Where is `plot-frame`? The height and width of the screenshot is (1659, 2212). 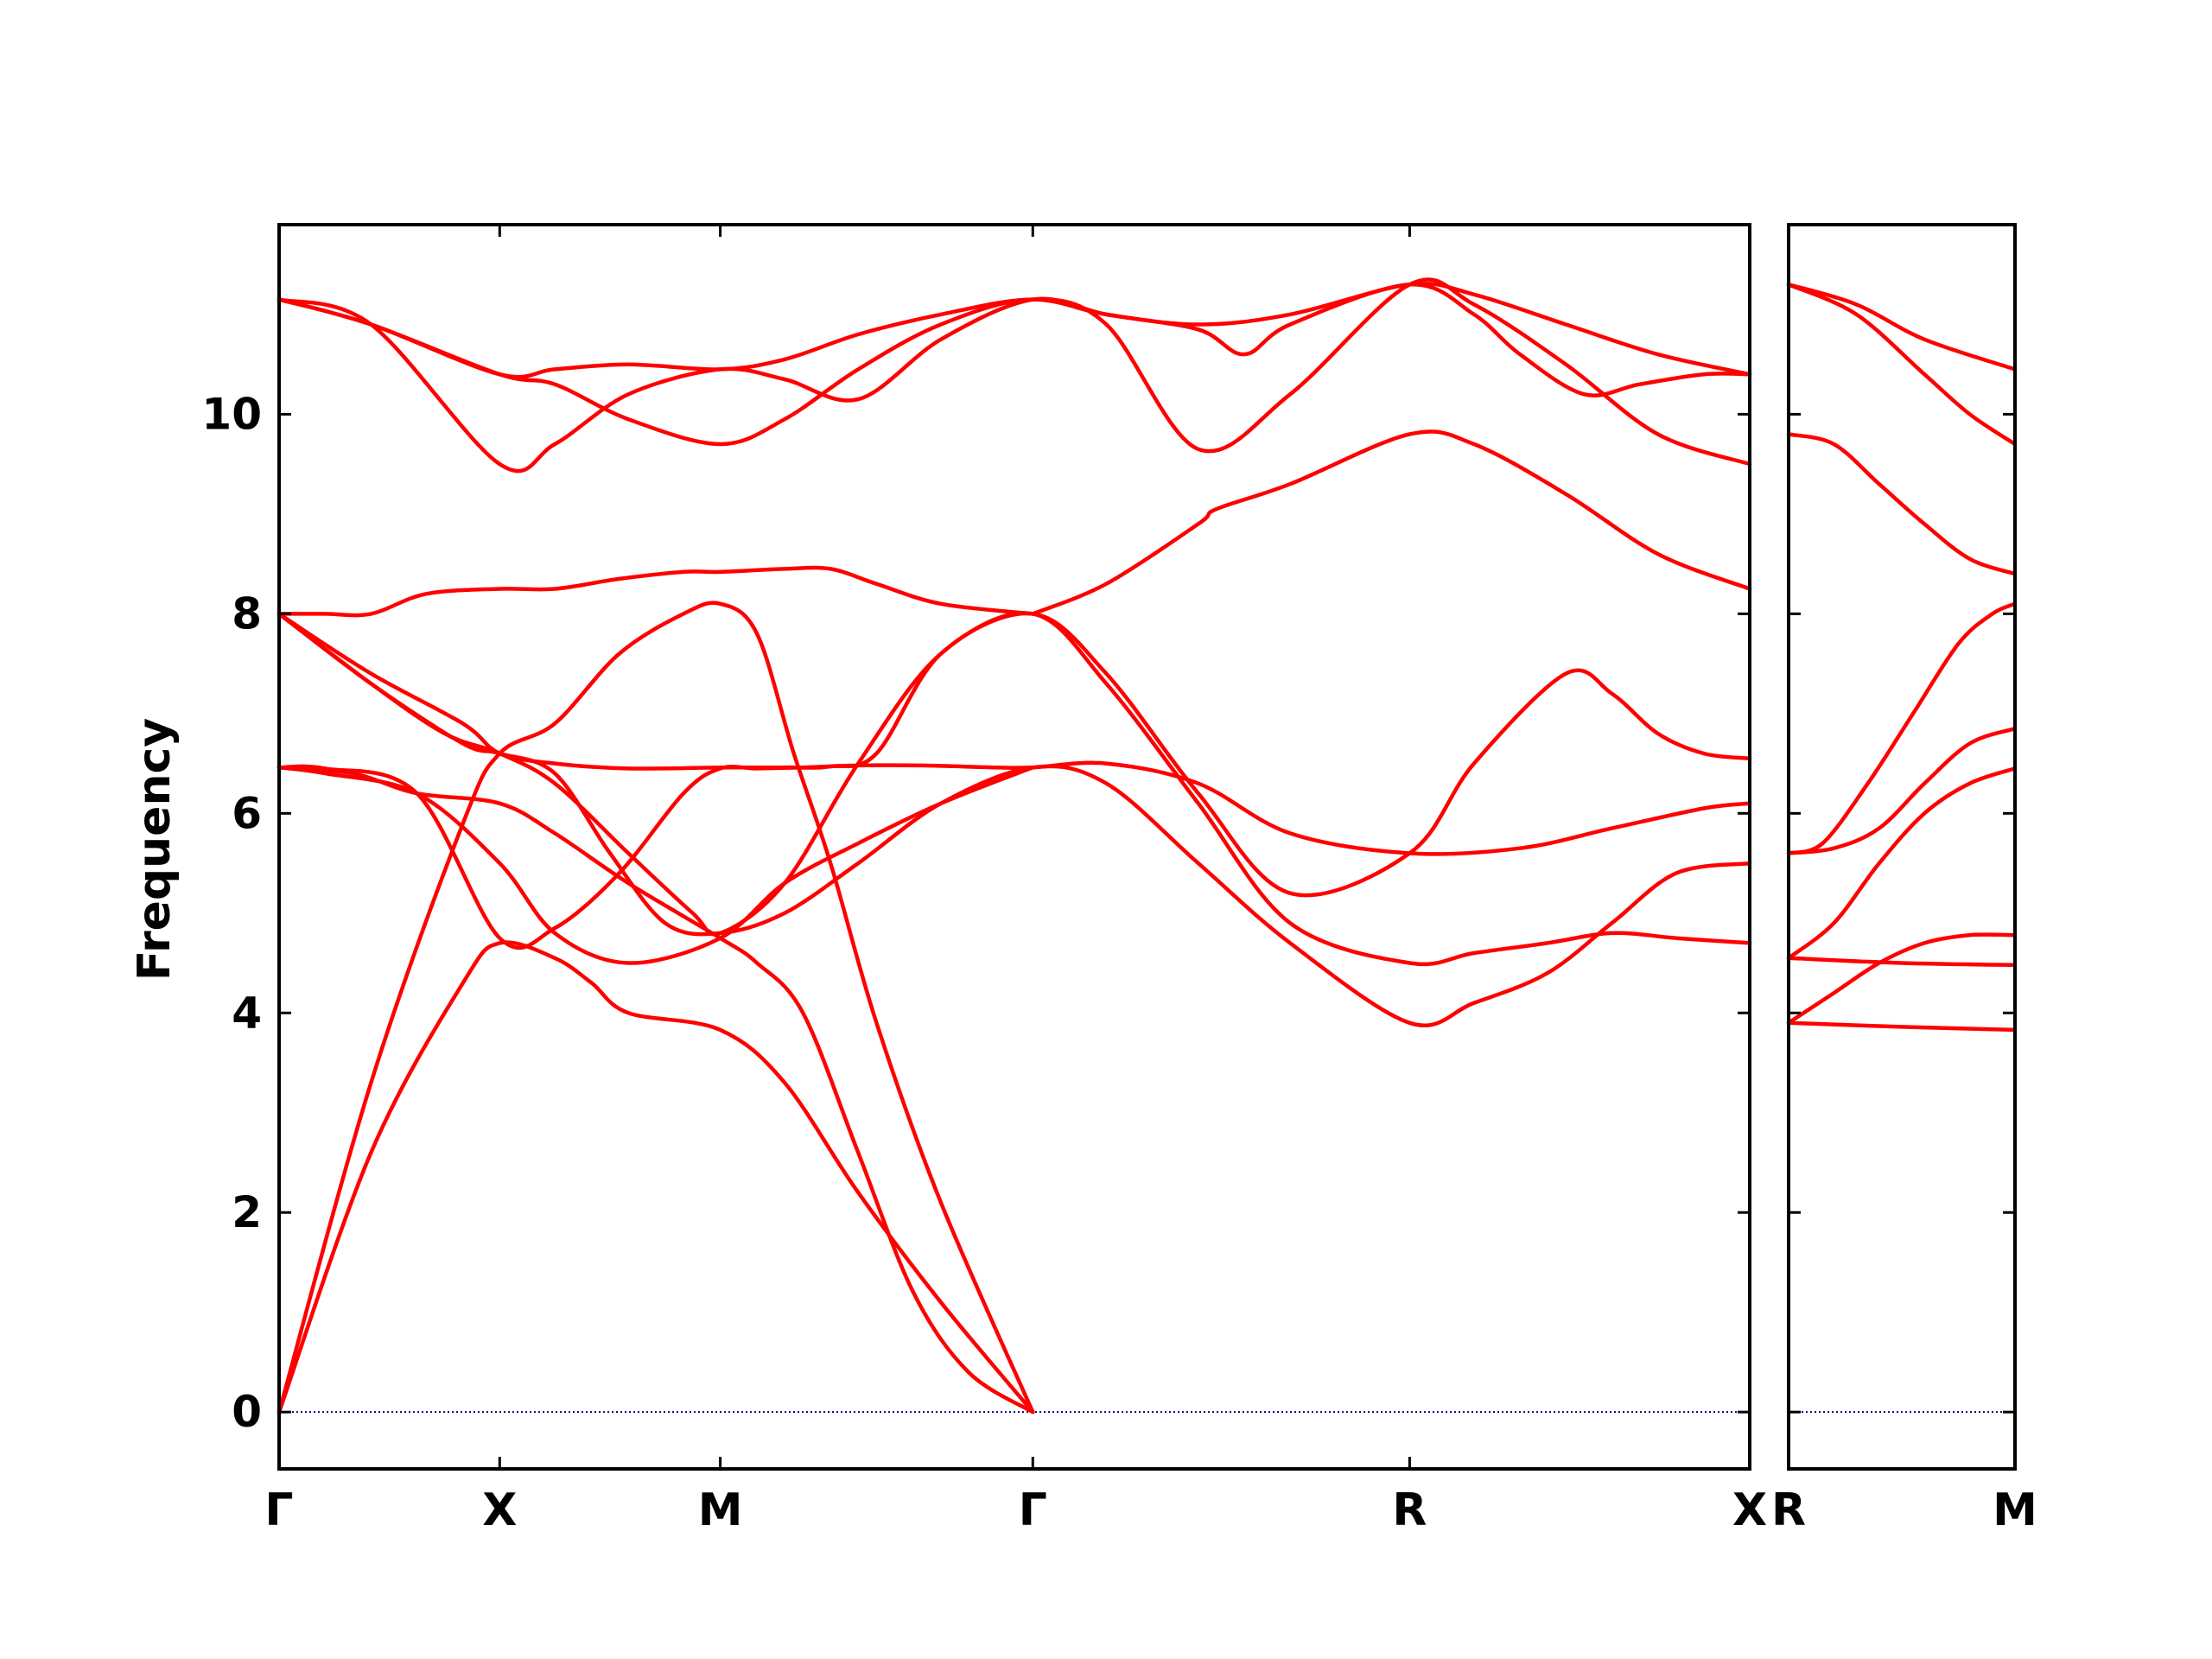 plot-frame is located at coordinates (1902, 847).